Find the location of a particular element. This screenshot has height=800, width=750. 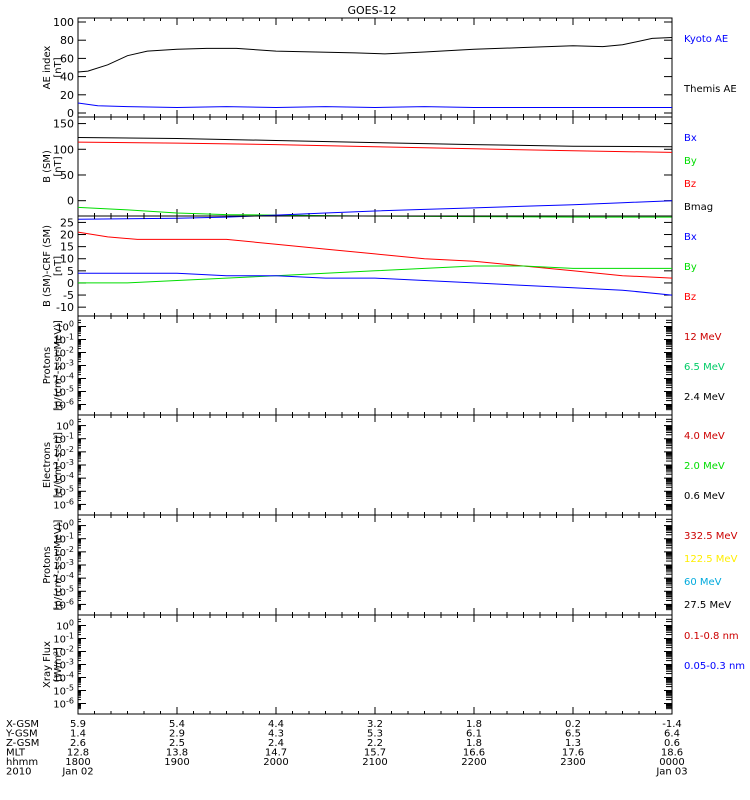

legend-entry: Bx is located at coordinates (690, 237).